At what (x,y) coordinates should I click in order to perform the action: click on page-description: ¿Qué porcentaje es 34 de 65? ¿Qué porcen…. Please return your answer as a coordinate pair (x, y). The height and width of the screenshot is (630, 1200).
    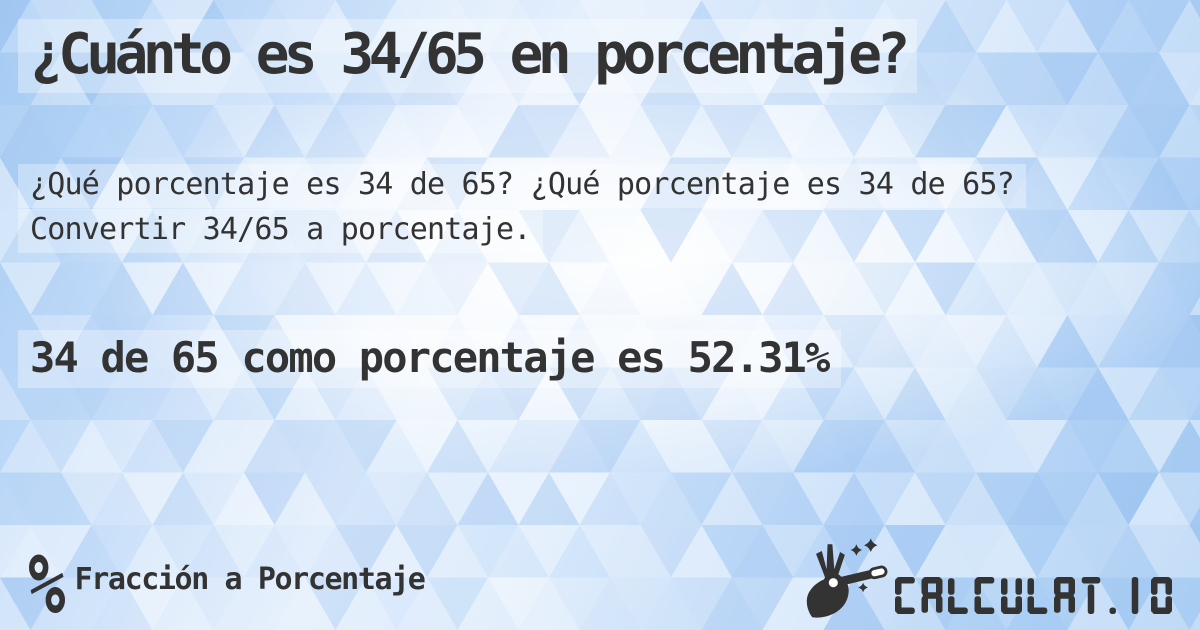
    Looking at the image, I should click on (568, 207).